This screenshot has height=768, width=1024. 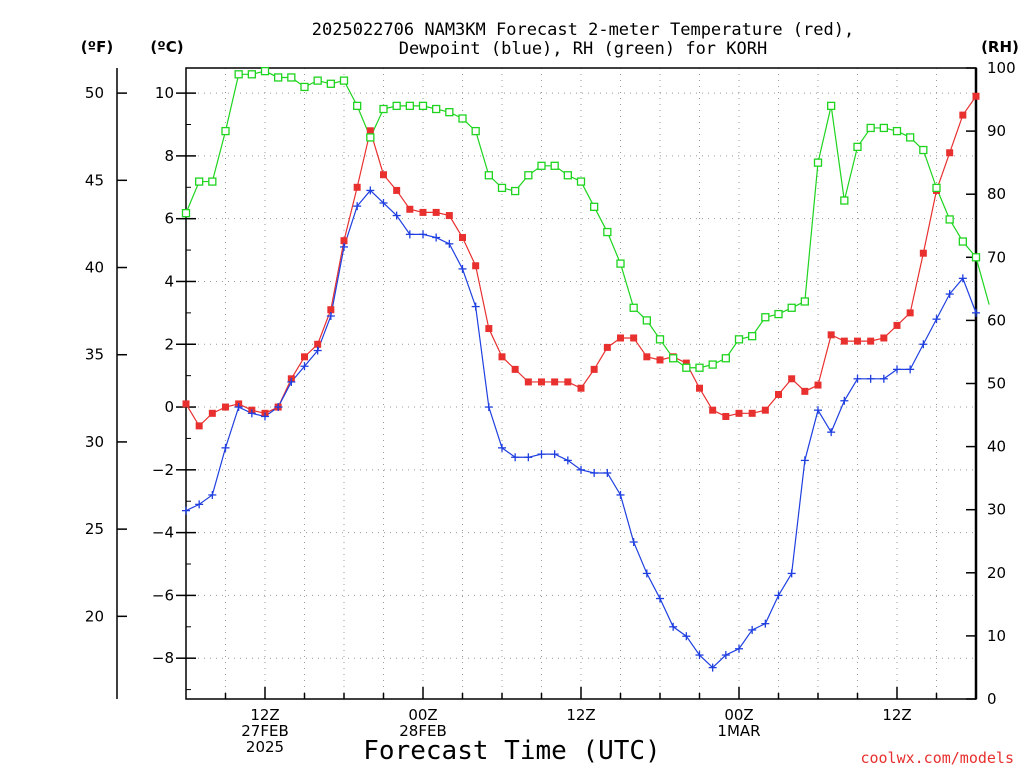 What do you see at coordinates (94, 616) in the screenshot?
I see `fahrenheit-tick-label: 20` at bounding box center [94, 616].